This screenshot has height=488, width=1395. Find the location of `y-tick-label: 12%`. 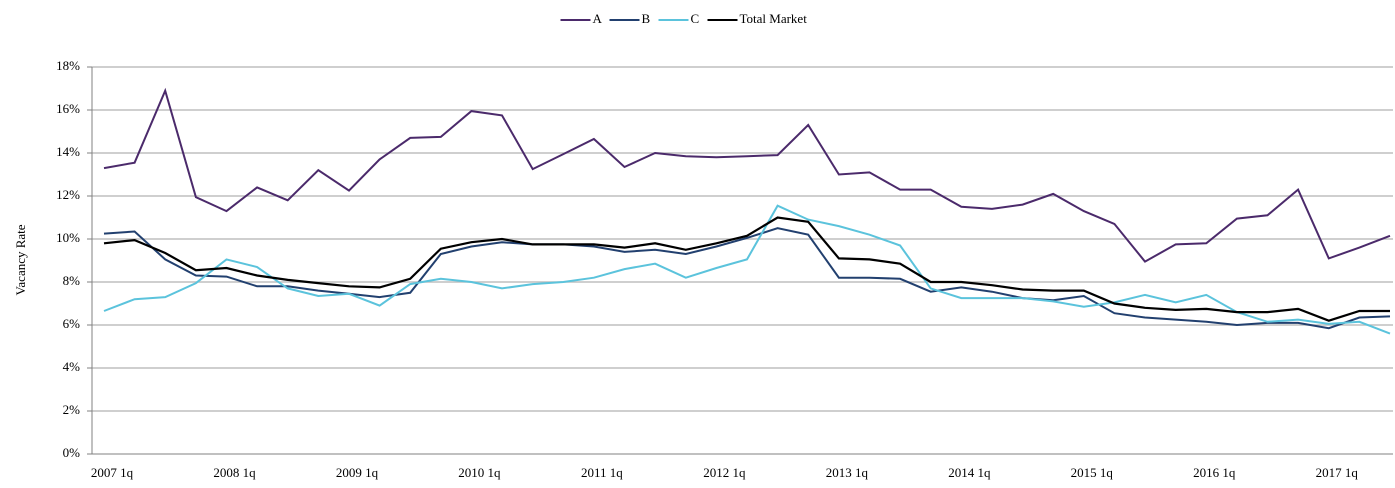

y-tick-label: 12% is located at coordinates (68, 194).